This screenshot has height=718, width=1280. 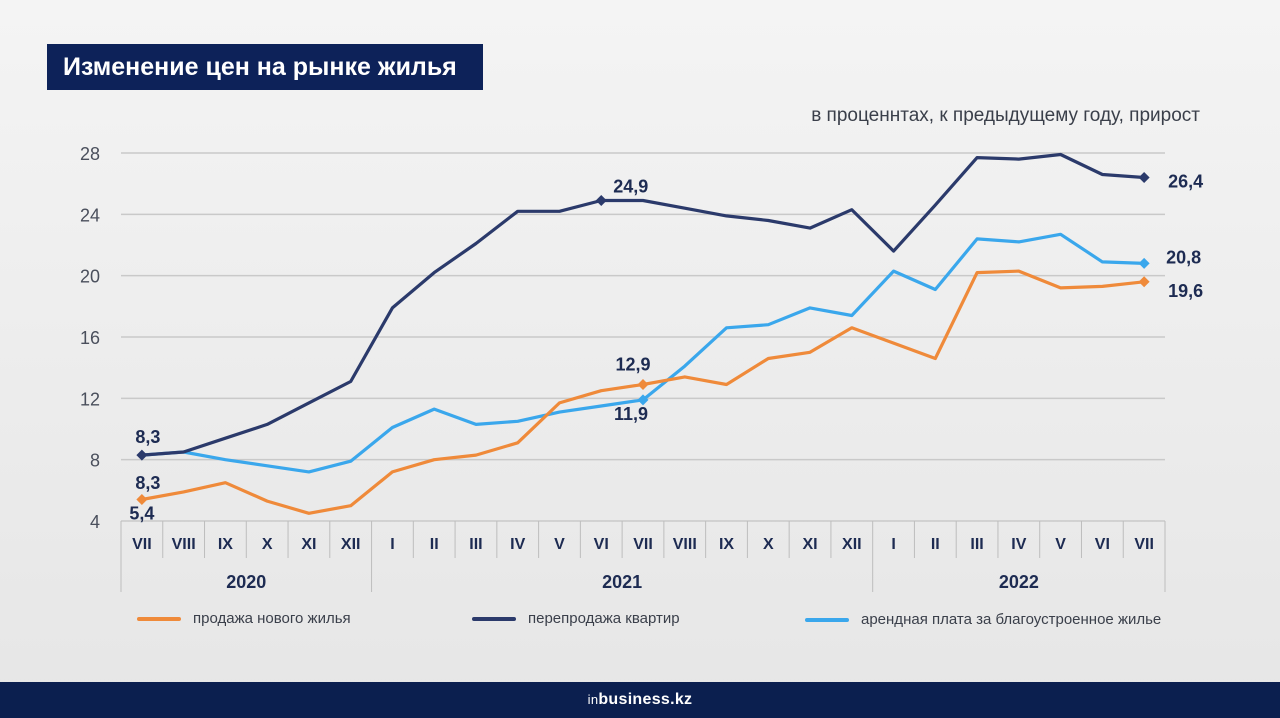 I want to click on year-label: 2021, so click(x=622, y=582).